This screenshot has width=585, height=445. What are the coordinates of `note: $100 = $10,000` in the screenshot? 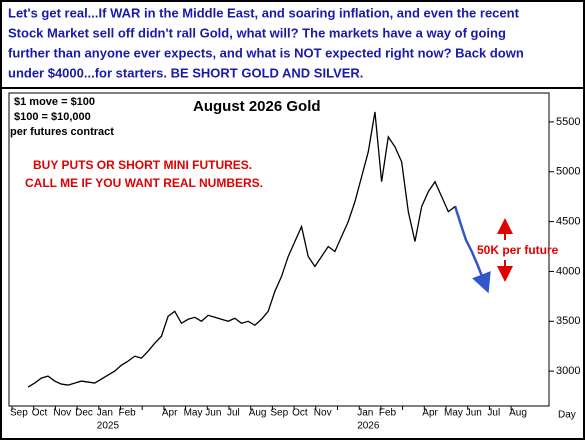 It's located at (52, 117).